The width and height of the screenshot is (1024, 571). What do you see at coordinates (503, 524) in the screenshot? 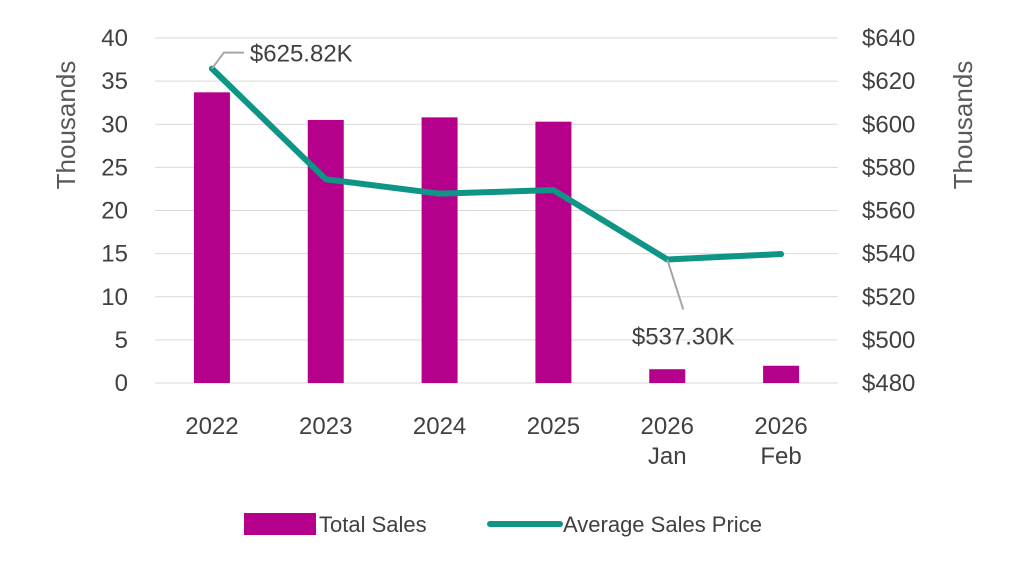
I see `legend: Total Sales Average Sales Price` at bounding box center [503, 524].